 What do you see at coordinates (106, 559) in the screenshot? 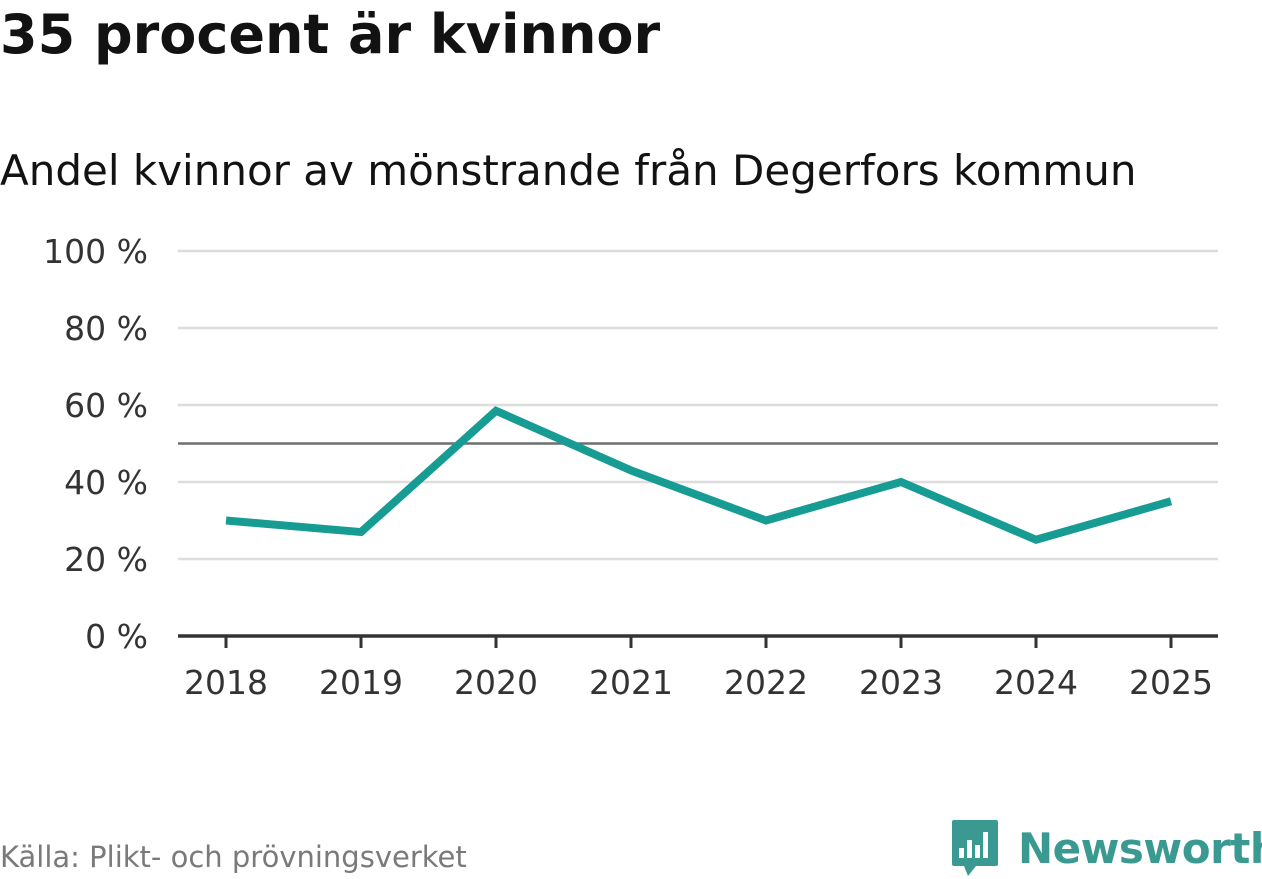
I see `y-tick-label: 20 %` at bounding box center [106, 559].